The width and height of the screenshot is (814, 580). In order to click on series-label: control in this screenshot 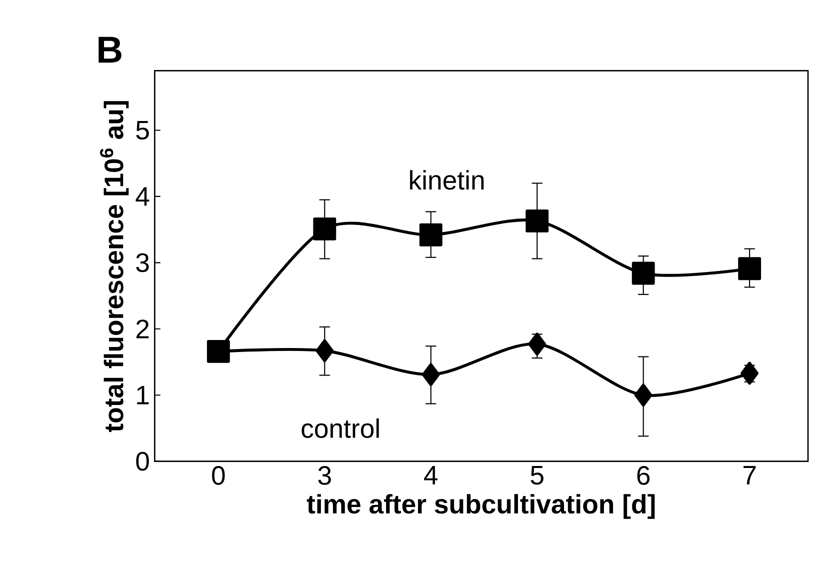, I will do `click(340, 428)`.